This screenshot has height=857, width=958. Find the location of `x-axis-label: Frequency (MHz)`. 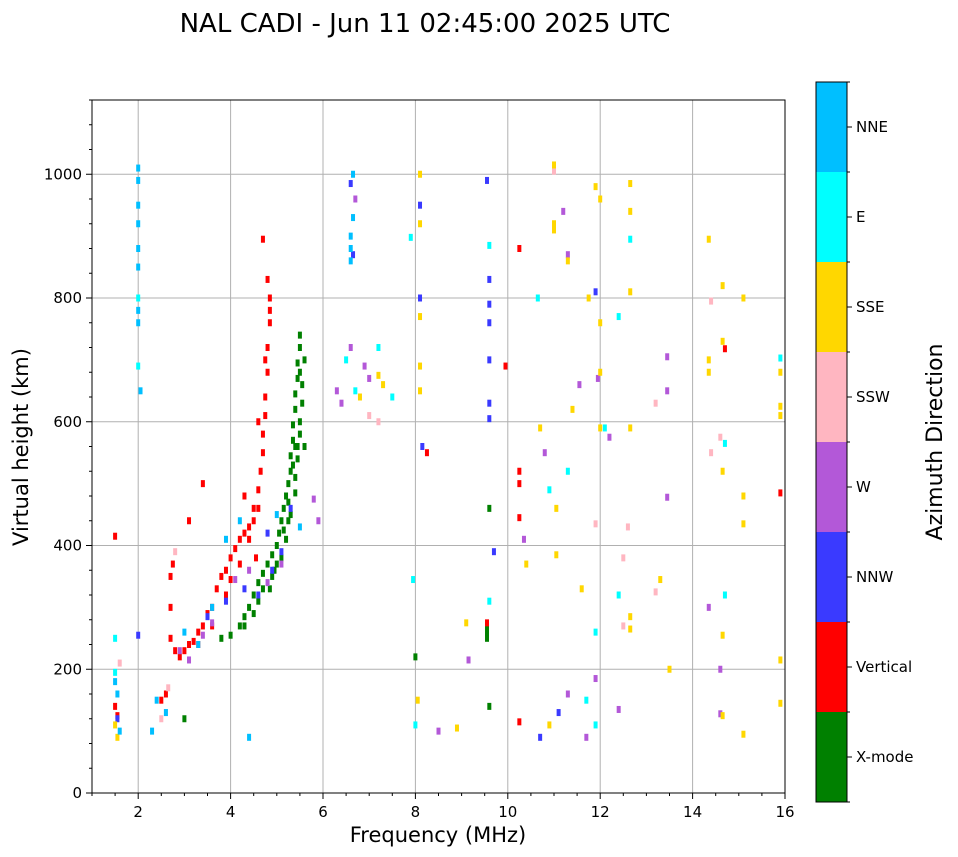

x-axis-label: Frequency (MHz) is located at coordinates (438, 835).